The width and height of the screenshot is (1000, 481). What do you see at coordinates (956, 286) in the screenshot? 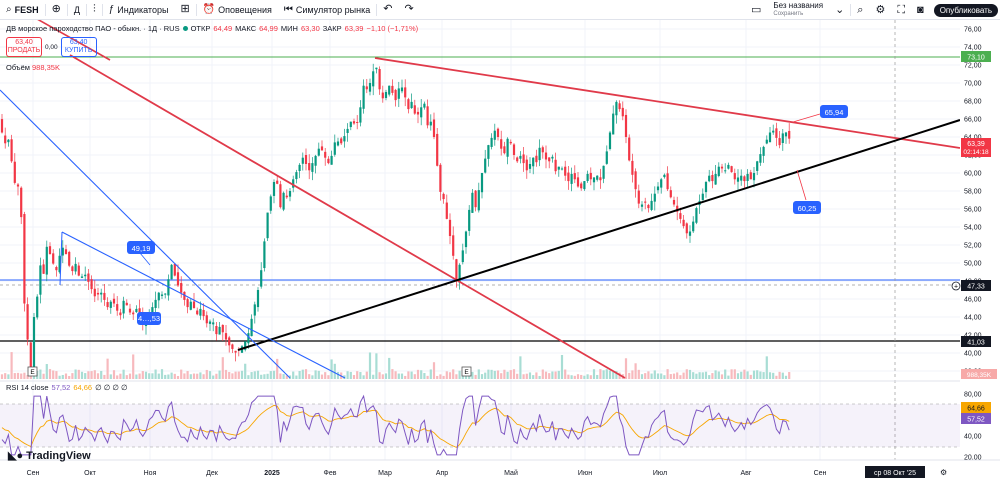
I see `add-alert-plus-icon` at bounding box center [956, 286].